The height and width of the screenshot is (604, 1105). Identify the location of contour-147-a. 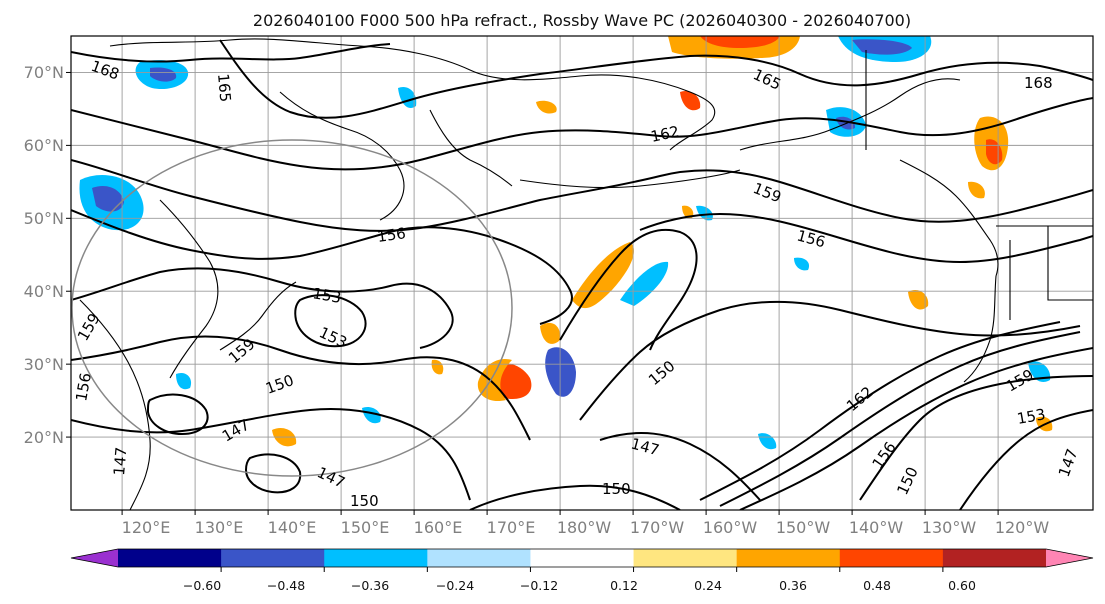
(271, 454).